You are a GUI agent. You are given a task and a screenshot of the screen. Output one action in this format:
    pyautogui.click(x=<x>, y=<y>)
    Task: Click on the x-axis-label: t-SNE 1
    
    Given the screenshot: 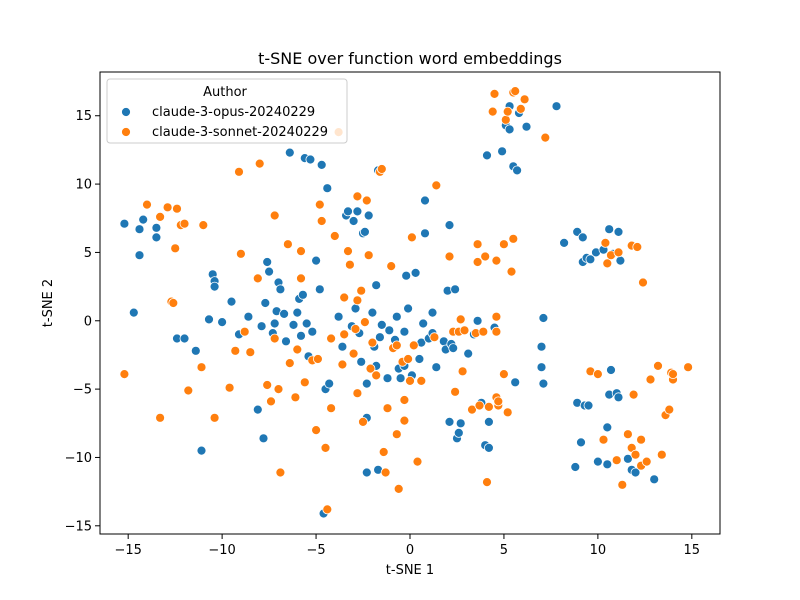 What is the action you would take?
    pyautogui.click(x=410, y=570)
    